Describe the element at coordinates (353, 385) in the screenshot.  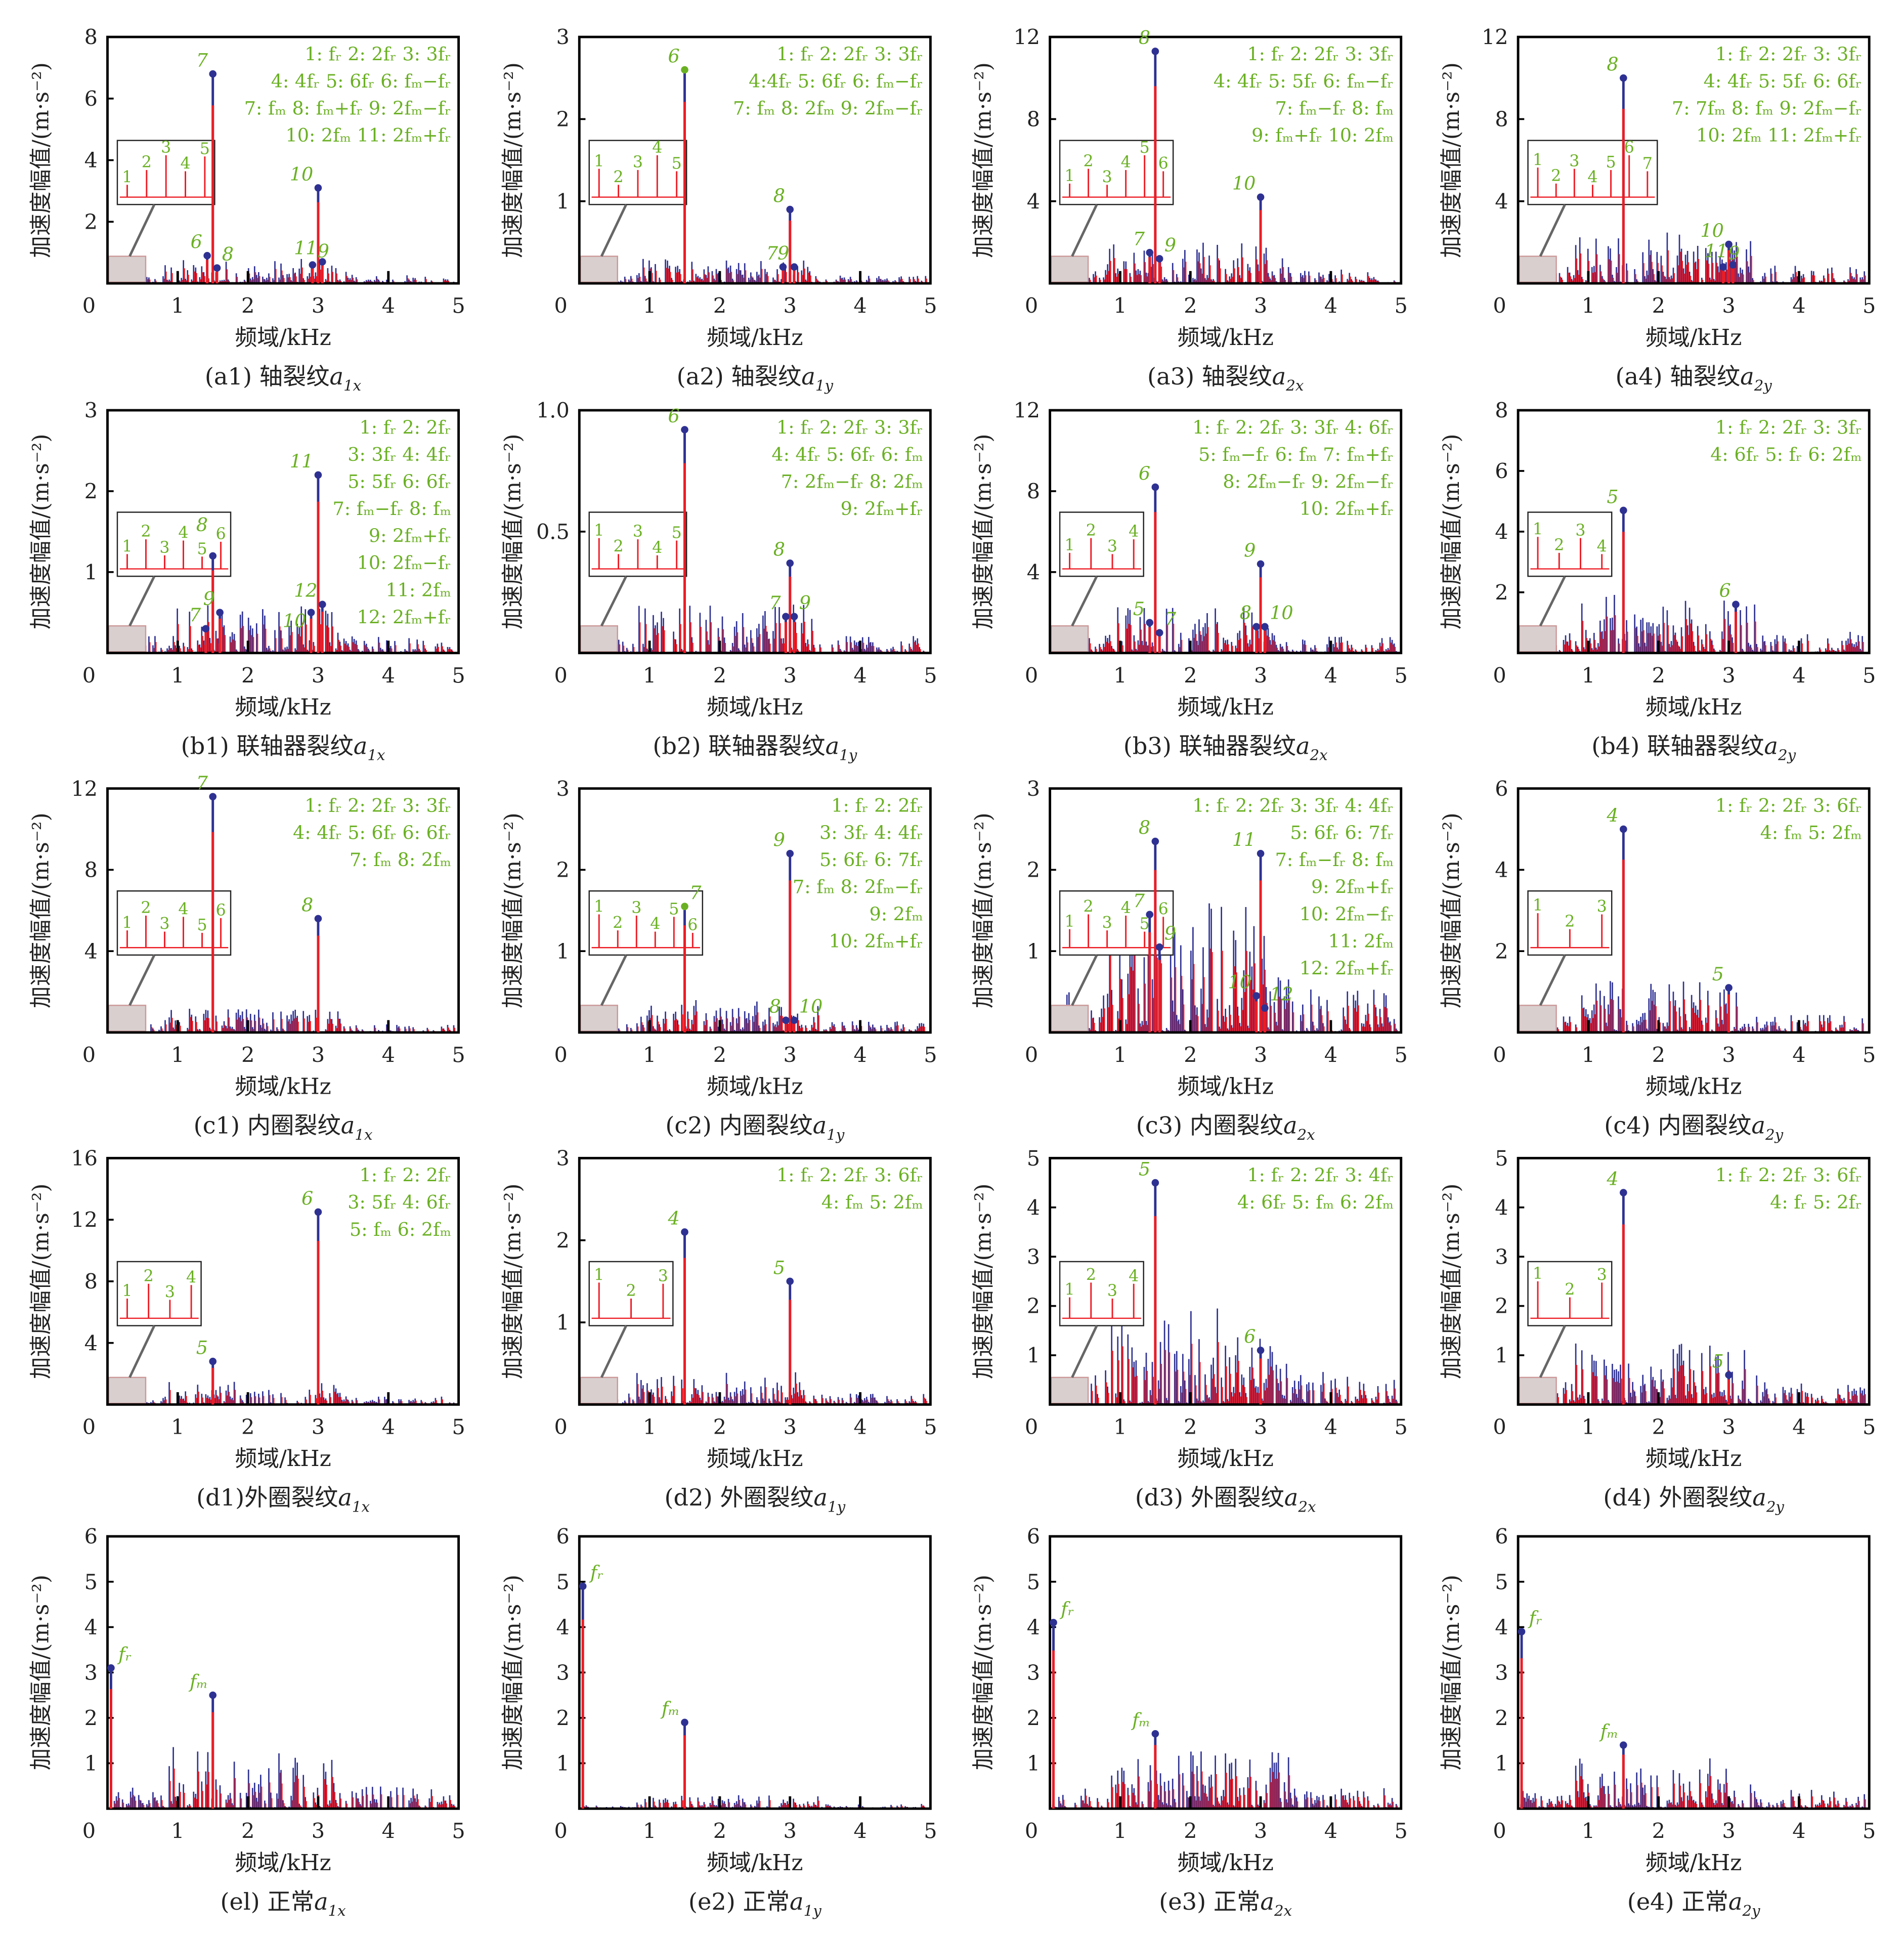
I see `title-subscript: 1x` at that location.